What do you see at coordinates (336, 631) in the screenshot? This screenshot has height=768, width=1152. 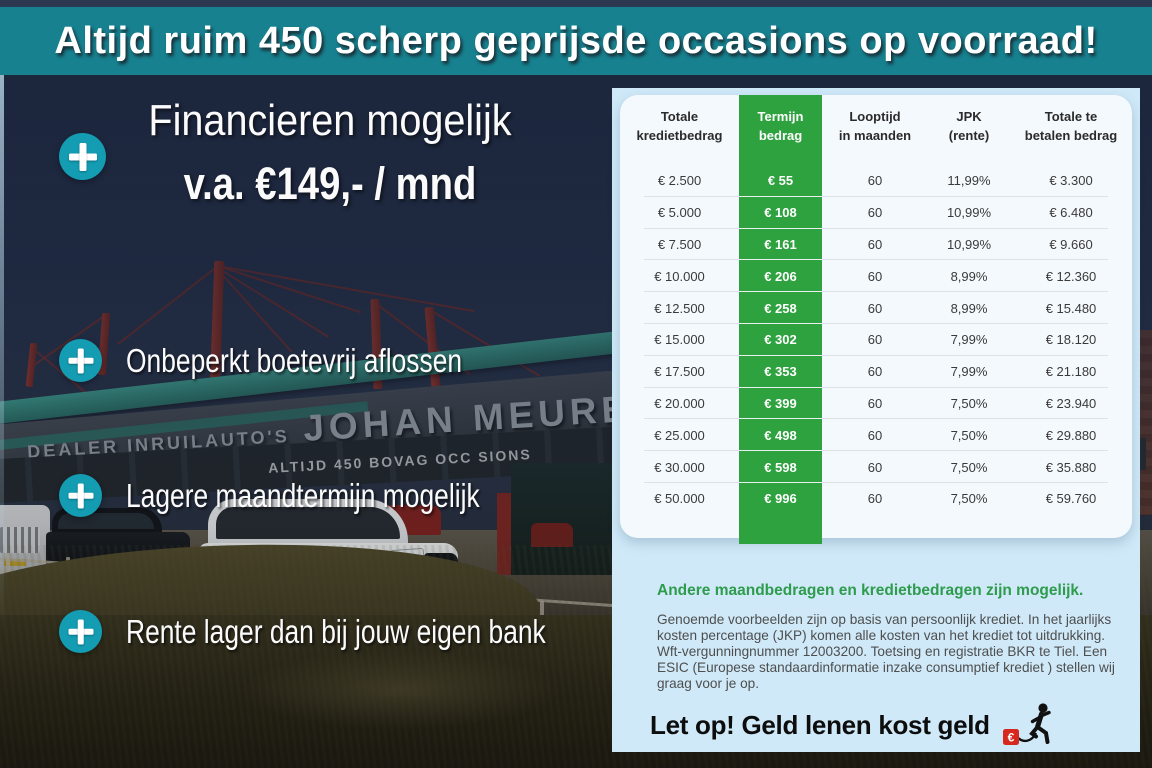 I see `promo-bullet-text: Rente lager dan bij jouw eigen bank` at bounding box center [336, 631].